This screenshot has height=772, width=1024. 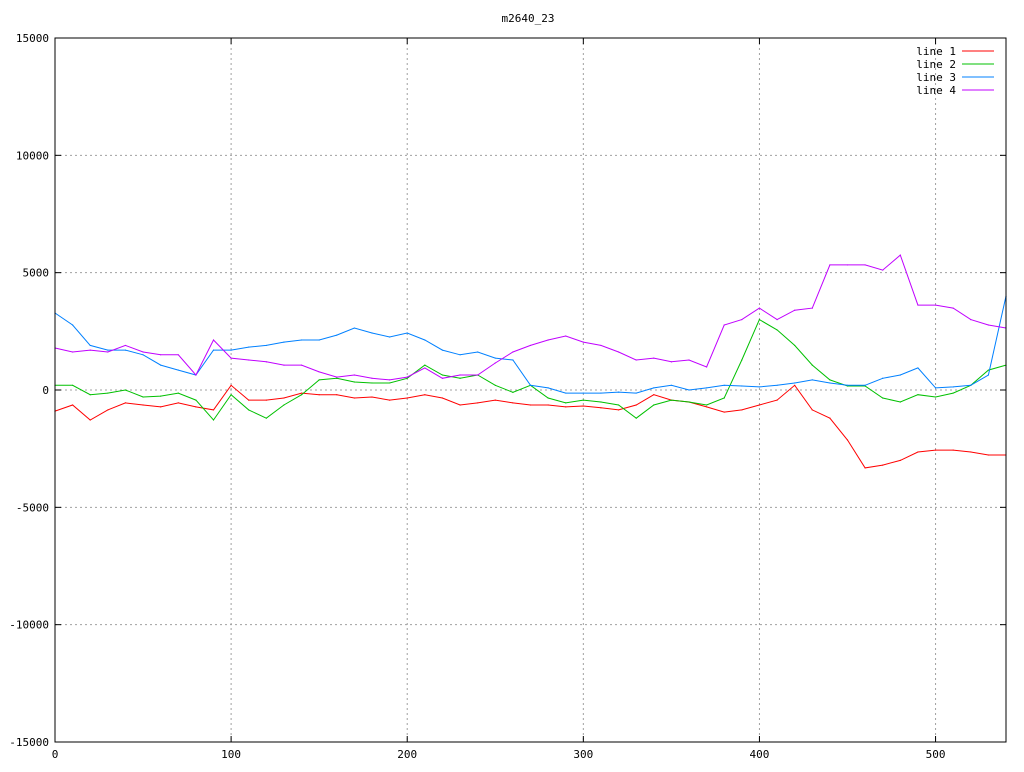 I want to click on legend-label: line 1, so click(x=936, y=51).